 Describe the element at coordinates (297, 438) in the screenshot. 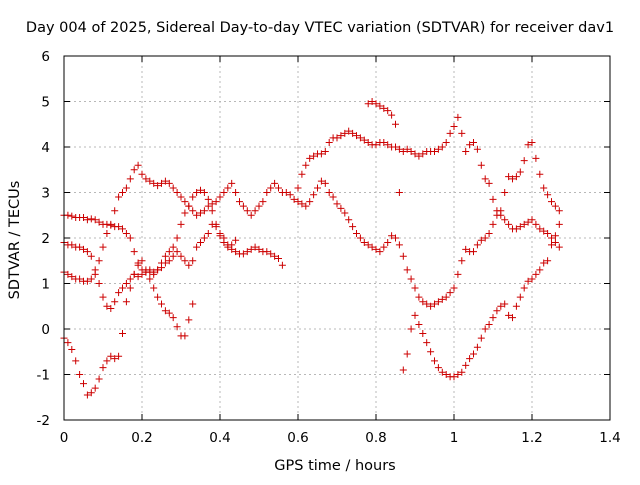

I see `x-tick-label: 0.6` at that location.